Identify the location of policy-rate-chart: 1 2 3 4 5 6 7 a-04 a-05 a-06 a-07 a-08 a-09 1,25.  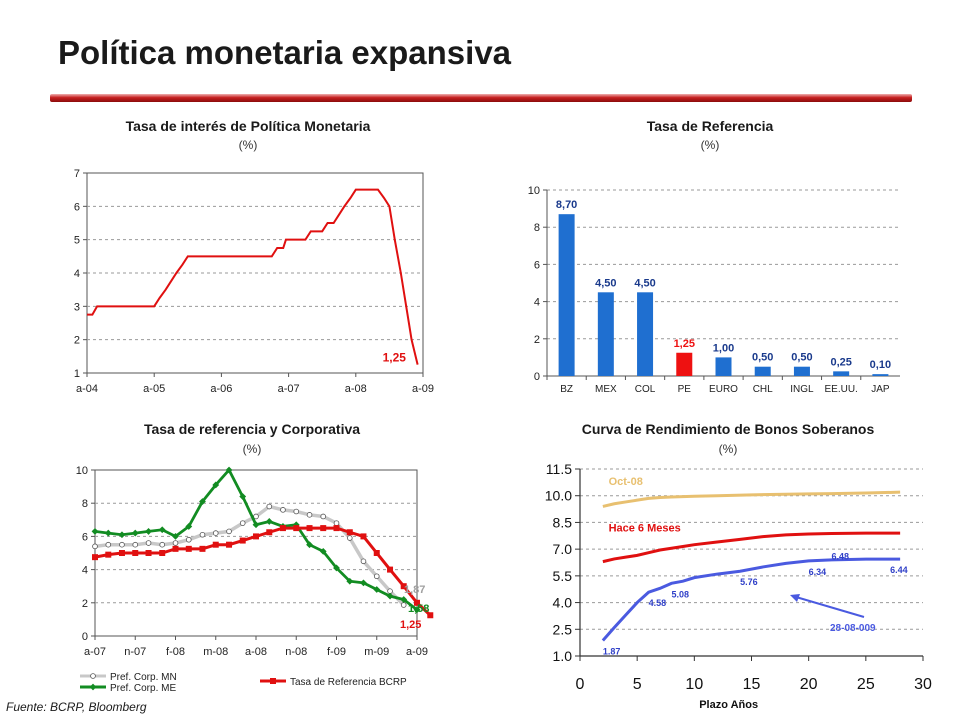
(254, 281).